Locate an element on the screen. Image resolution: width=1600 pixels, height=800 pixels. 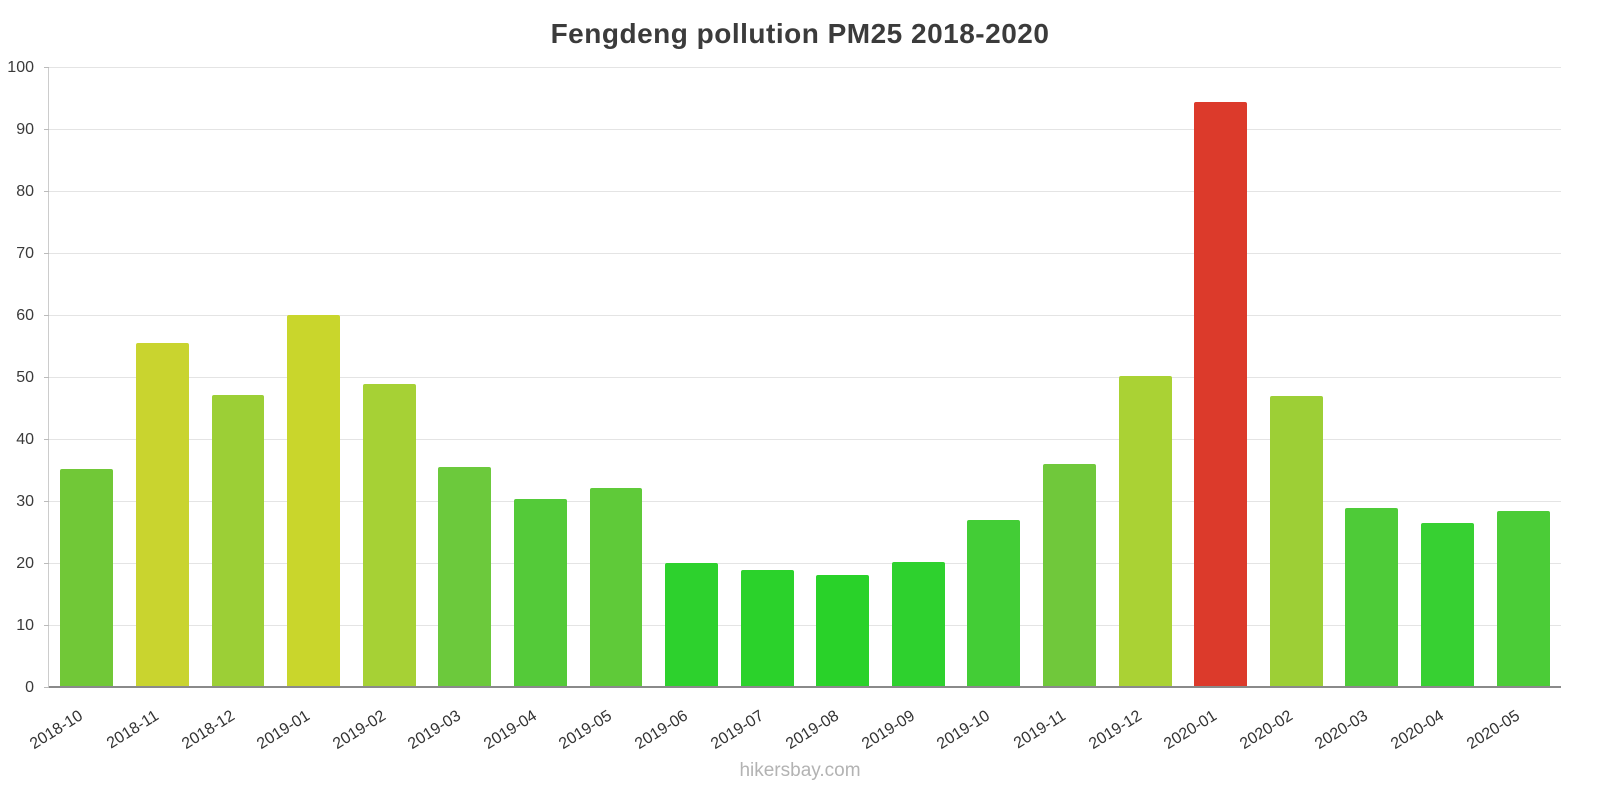
y-axis-labels: 0 10 20 30 40 50 60 70 80 90 100 is located at coordinates (20, 377).